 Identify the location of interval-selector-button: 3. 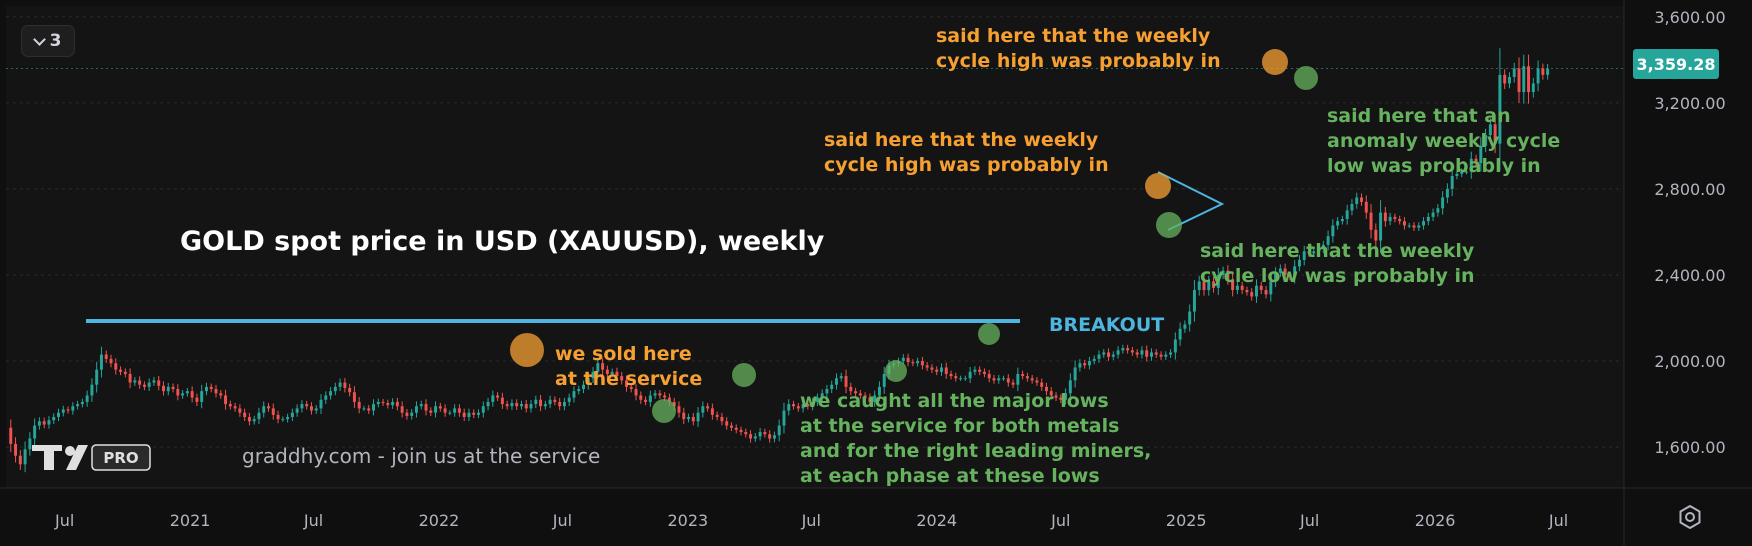
(48, 41).